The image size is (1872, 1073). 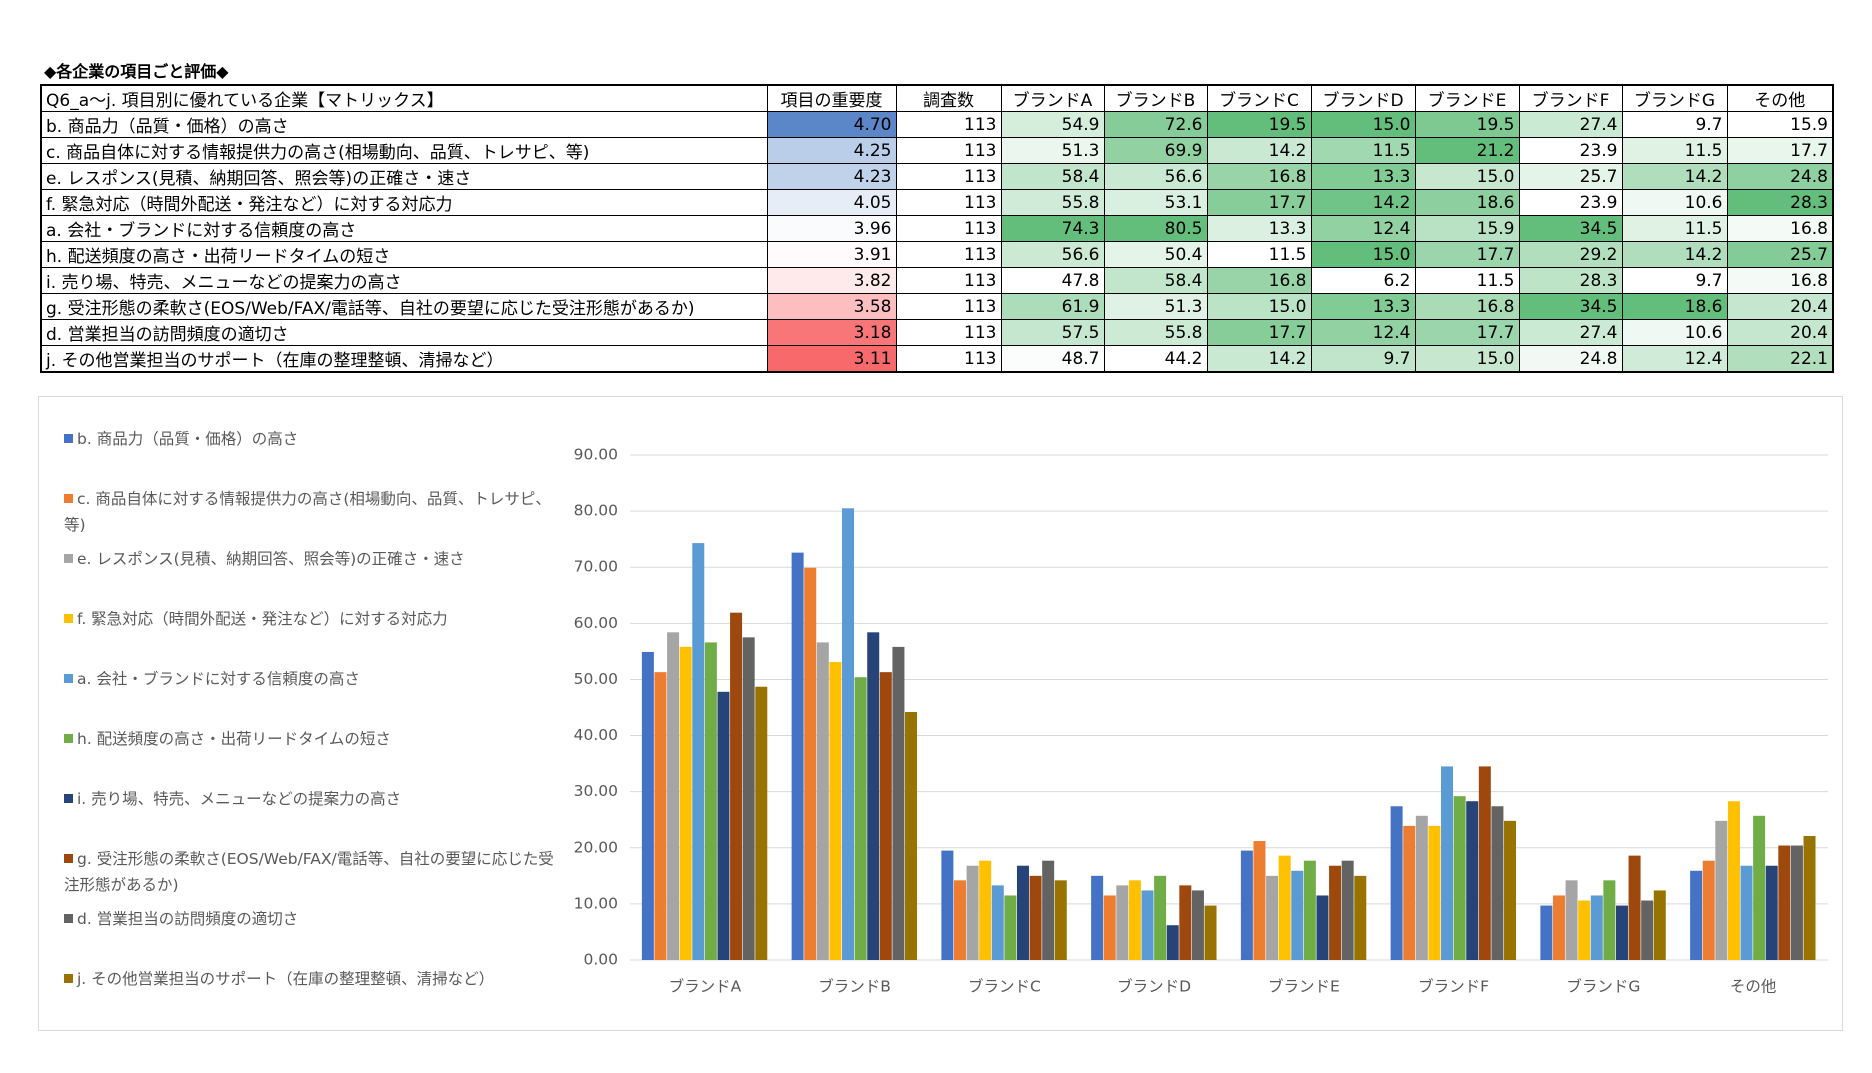 I want to click on value-cell: 22.1, so click(x=1780, y=359).